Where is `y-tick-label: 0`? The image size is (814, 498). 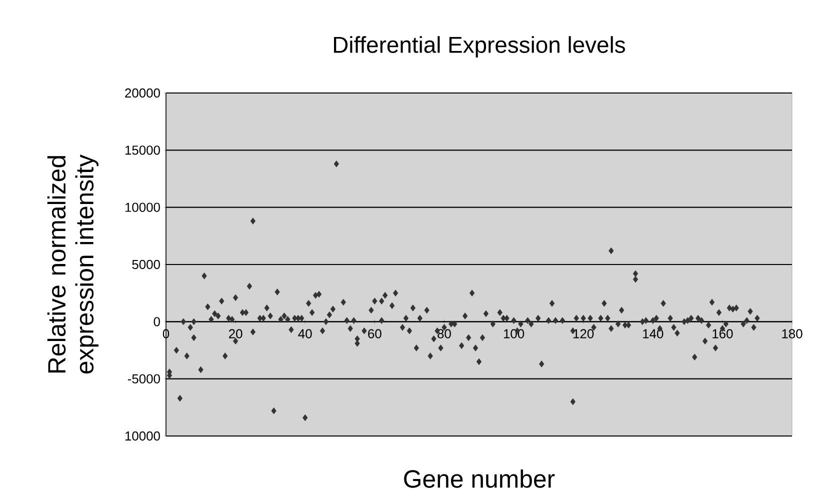 y-tick-label: 0 is located at coordinates (157, 321).